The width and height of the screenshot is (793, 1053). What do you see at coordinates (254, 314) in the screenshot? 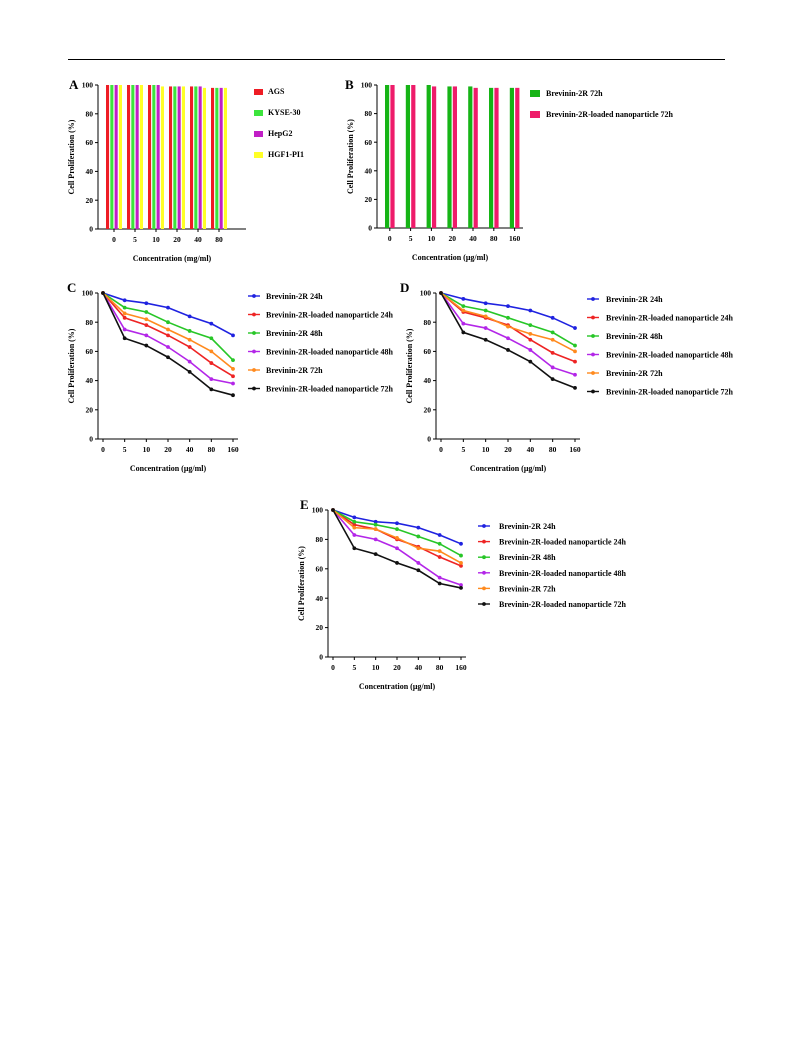
I see `legend-marker-brevinin-2r-loaded-nanoparticle-24h` at bounding box center [254, 314].